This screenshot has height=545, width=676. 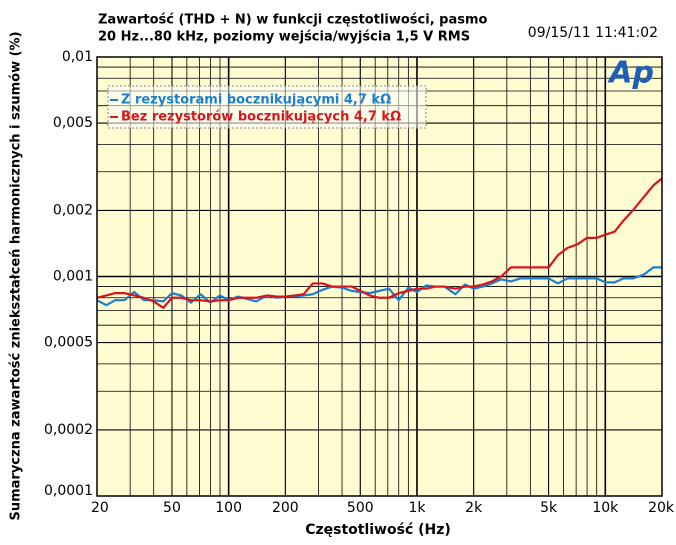 I want to click on y-tick-label: 0,01, so click(x=77, y=57).